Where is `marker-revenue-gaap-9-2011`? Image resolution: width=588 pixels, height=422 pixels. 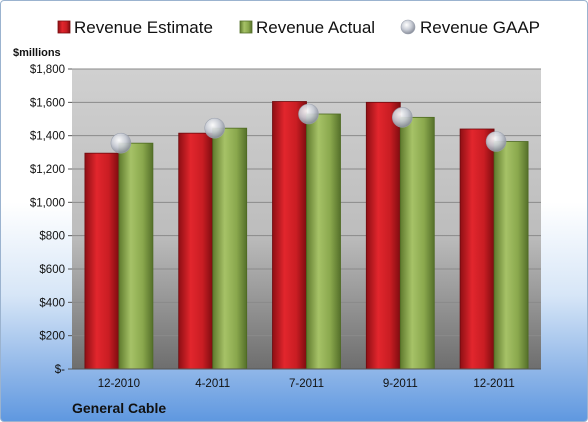 marker-revenue-gaap-9-2011 is located at coordinates (402, 117).